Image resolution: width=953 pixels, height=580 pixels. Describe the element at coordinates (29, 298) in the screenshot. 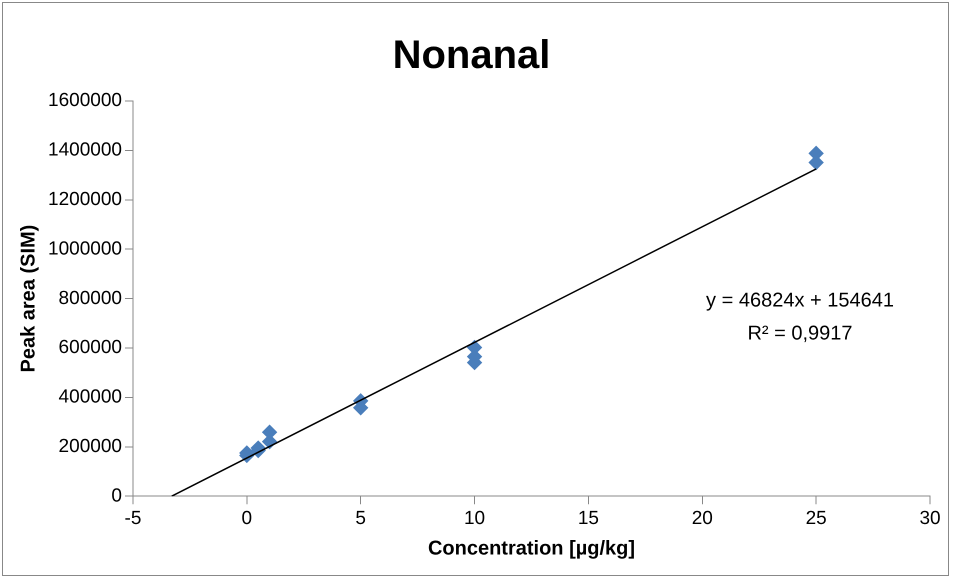

I see `y-axis-title: Peak area (SIM)` at that location.